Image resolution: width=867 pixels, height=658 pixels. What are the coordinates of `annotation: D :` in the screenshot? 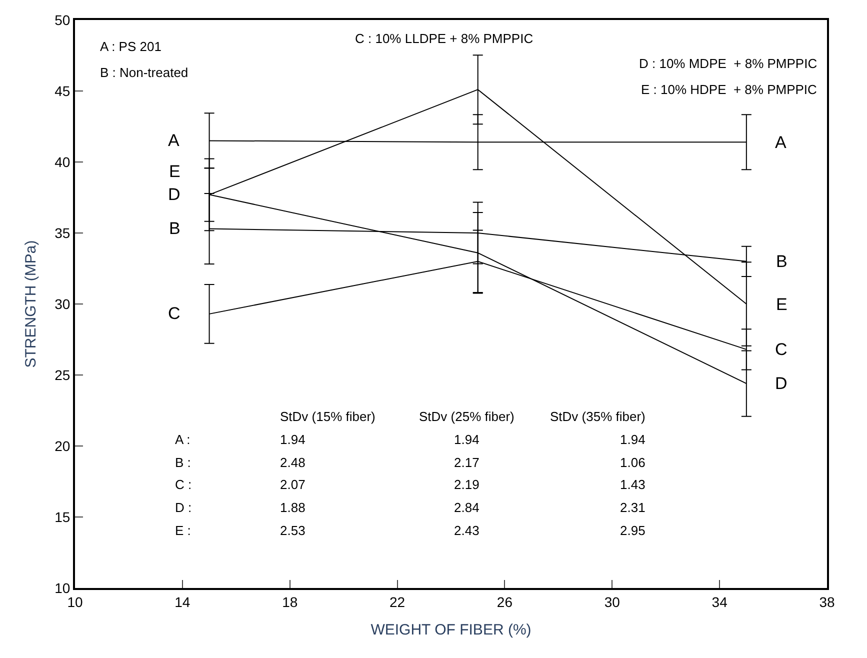 It's located at (183, 507).